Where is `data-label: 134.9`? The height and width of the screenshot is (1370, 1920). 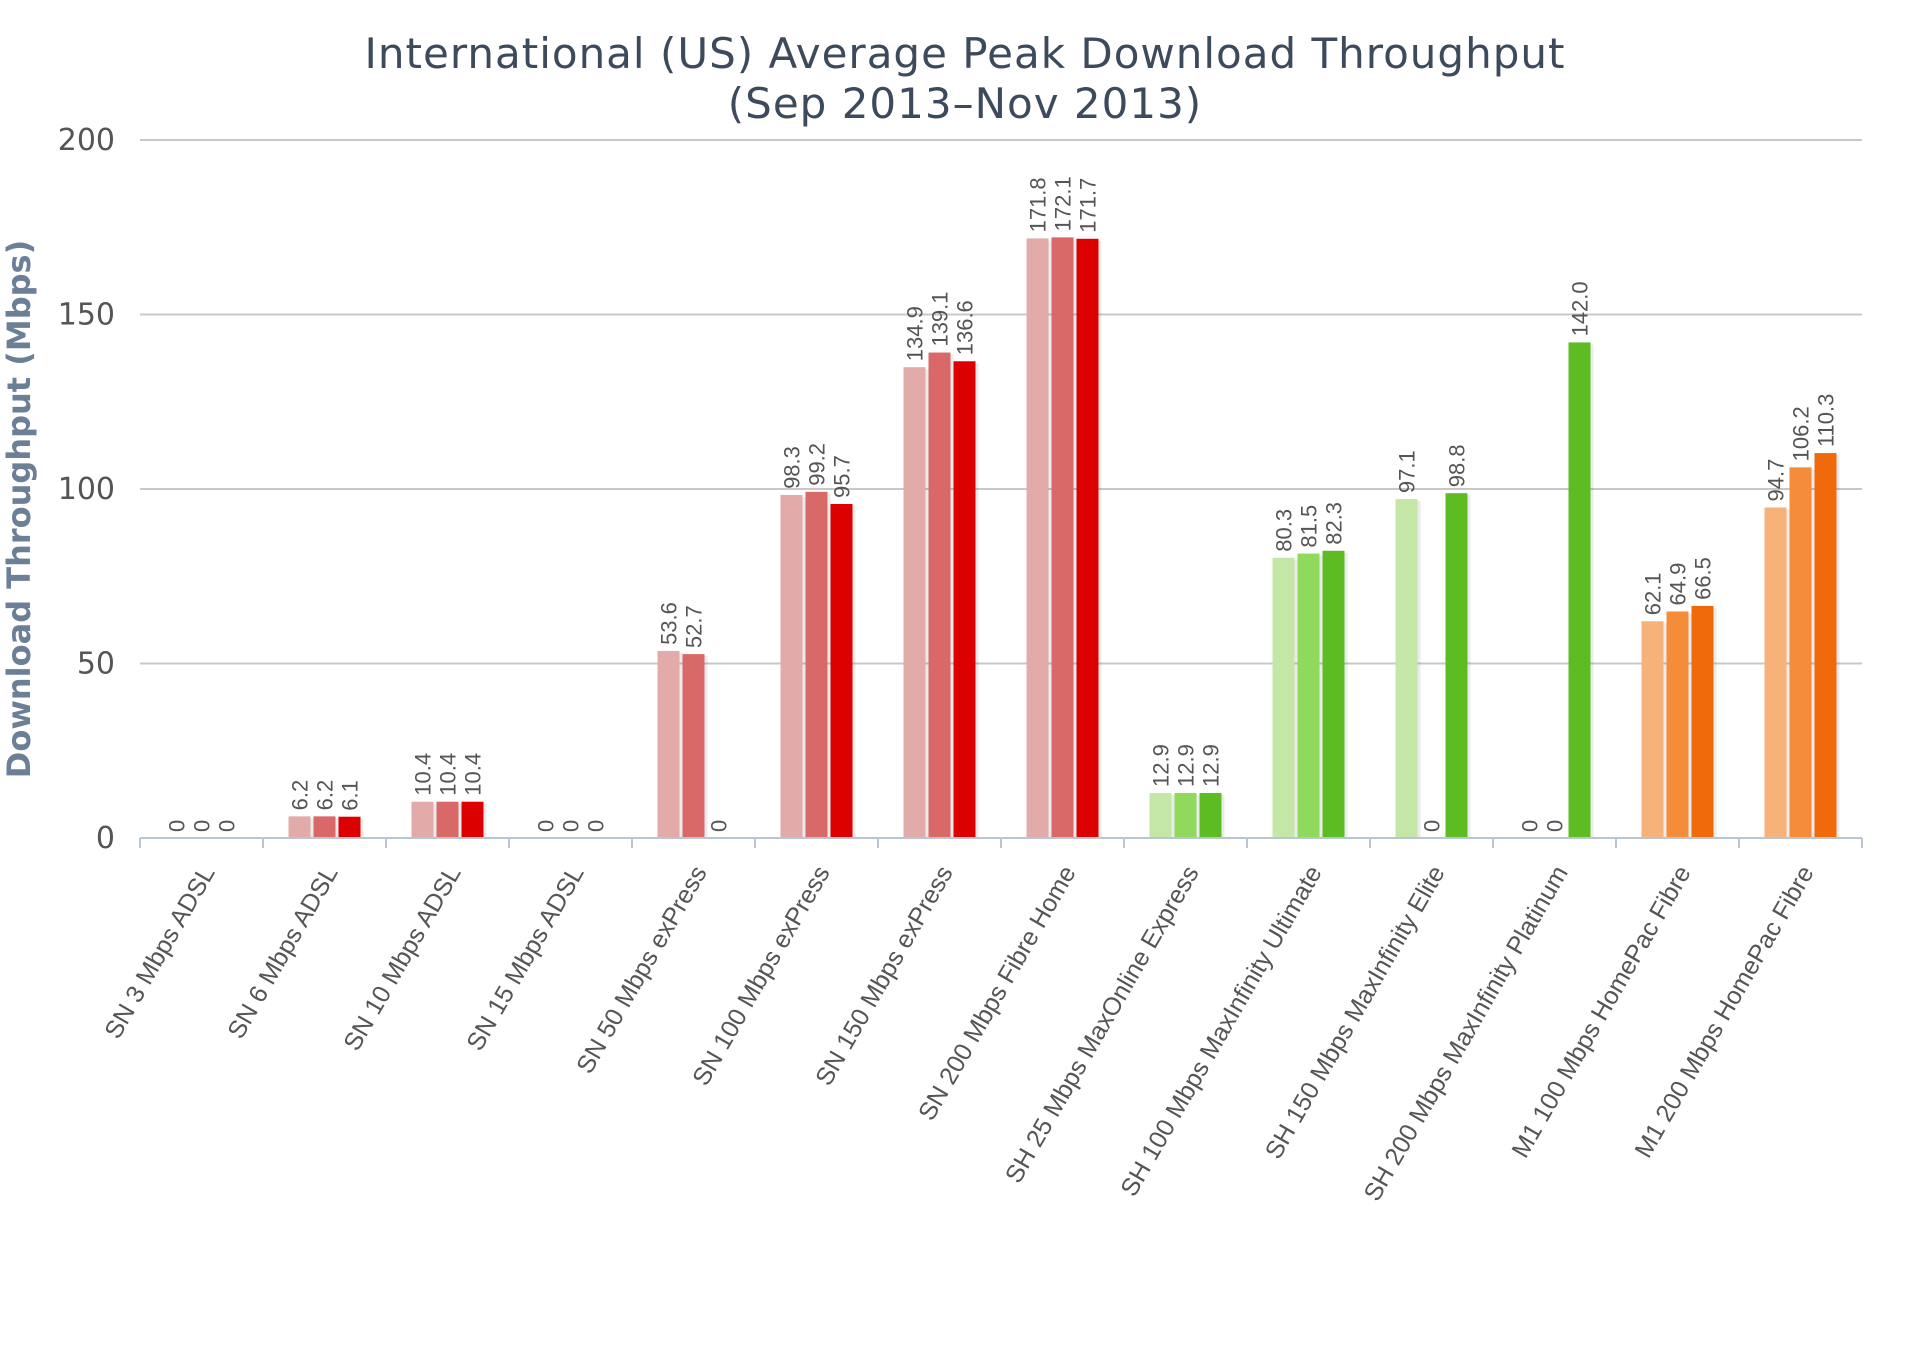 data-label: 134.9 is located at coordinates (915, 333).